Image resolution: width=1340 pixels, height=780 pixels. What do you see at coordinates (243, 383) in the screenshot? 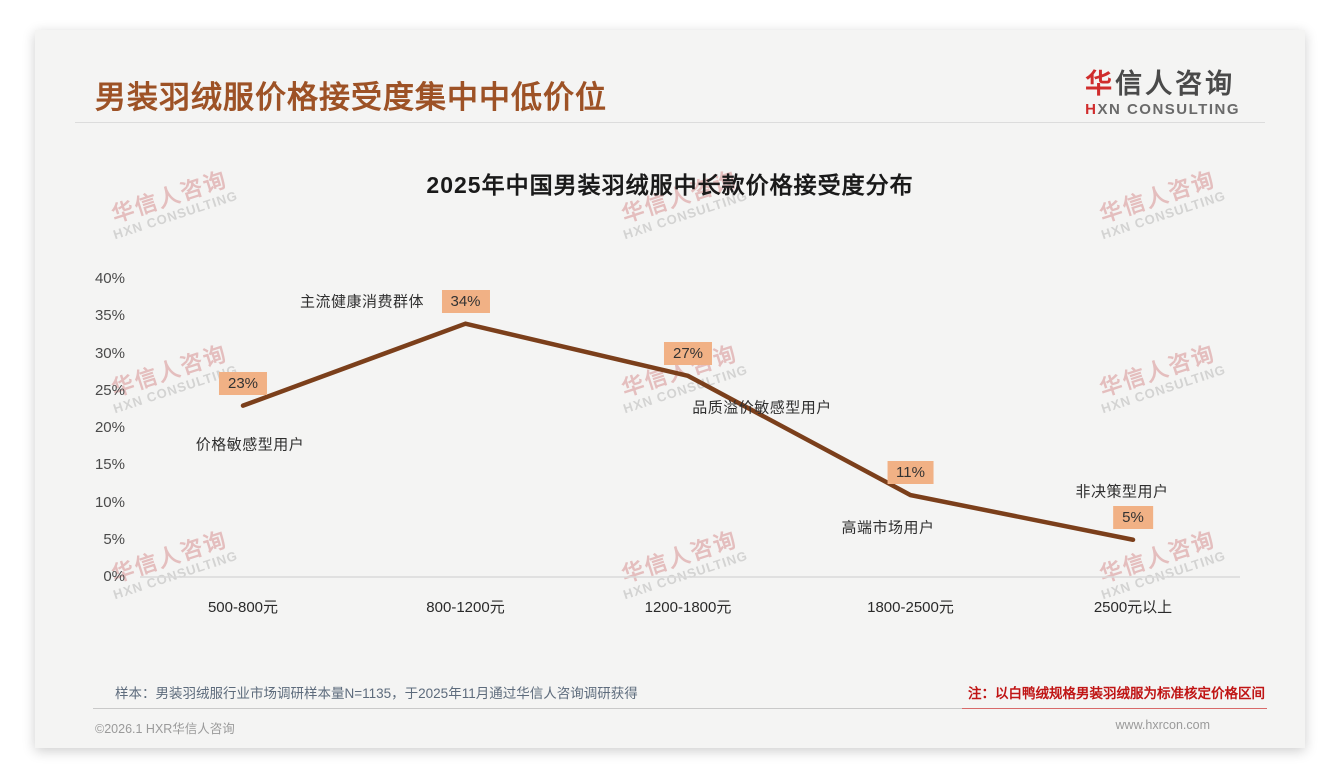
I see `data-label-badge: 23%` at bounding box center [243, 383].